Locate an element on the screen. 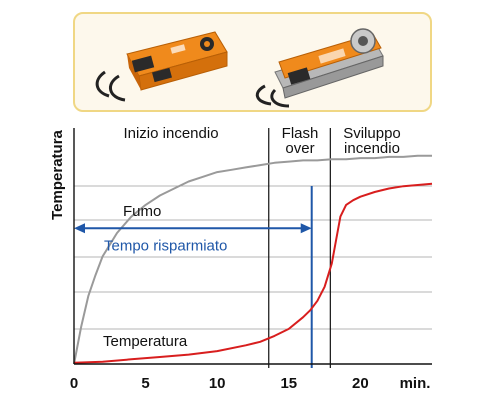 The image size is (500, 400). phase-label: Sviluppo is located at coordinates (372, 133).